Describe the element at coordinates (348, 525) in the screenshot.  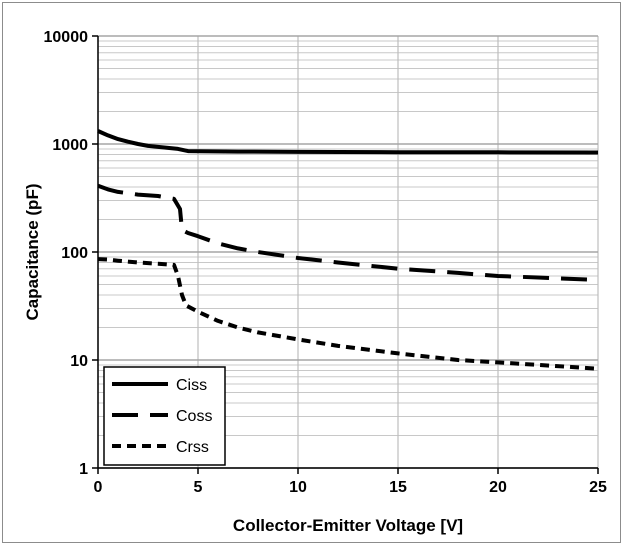
I see `x-axis-title: Collector-Emitter Voltage [V]` at that location.